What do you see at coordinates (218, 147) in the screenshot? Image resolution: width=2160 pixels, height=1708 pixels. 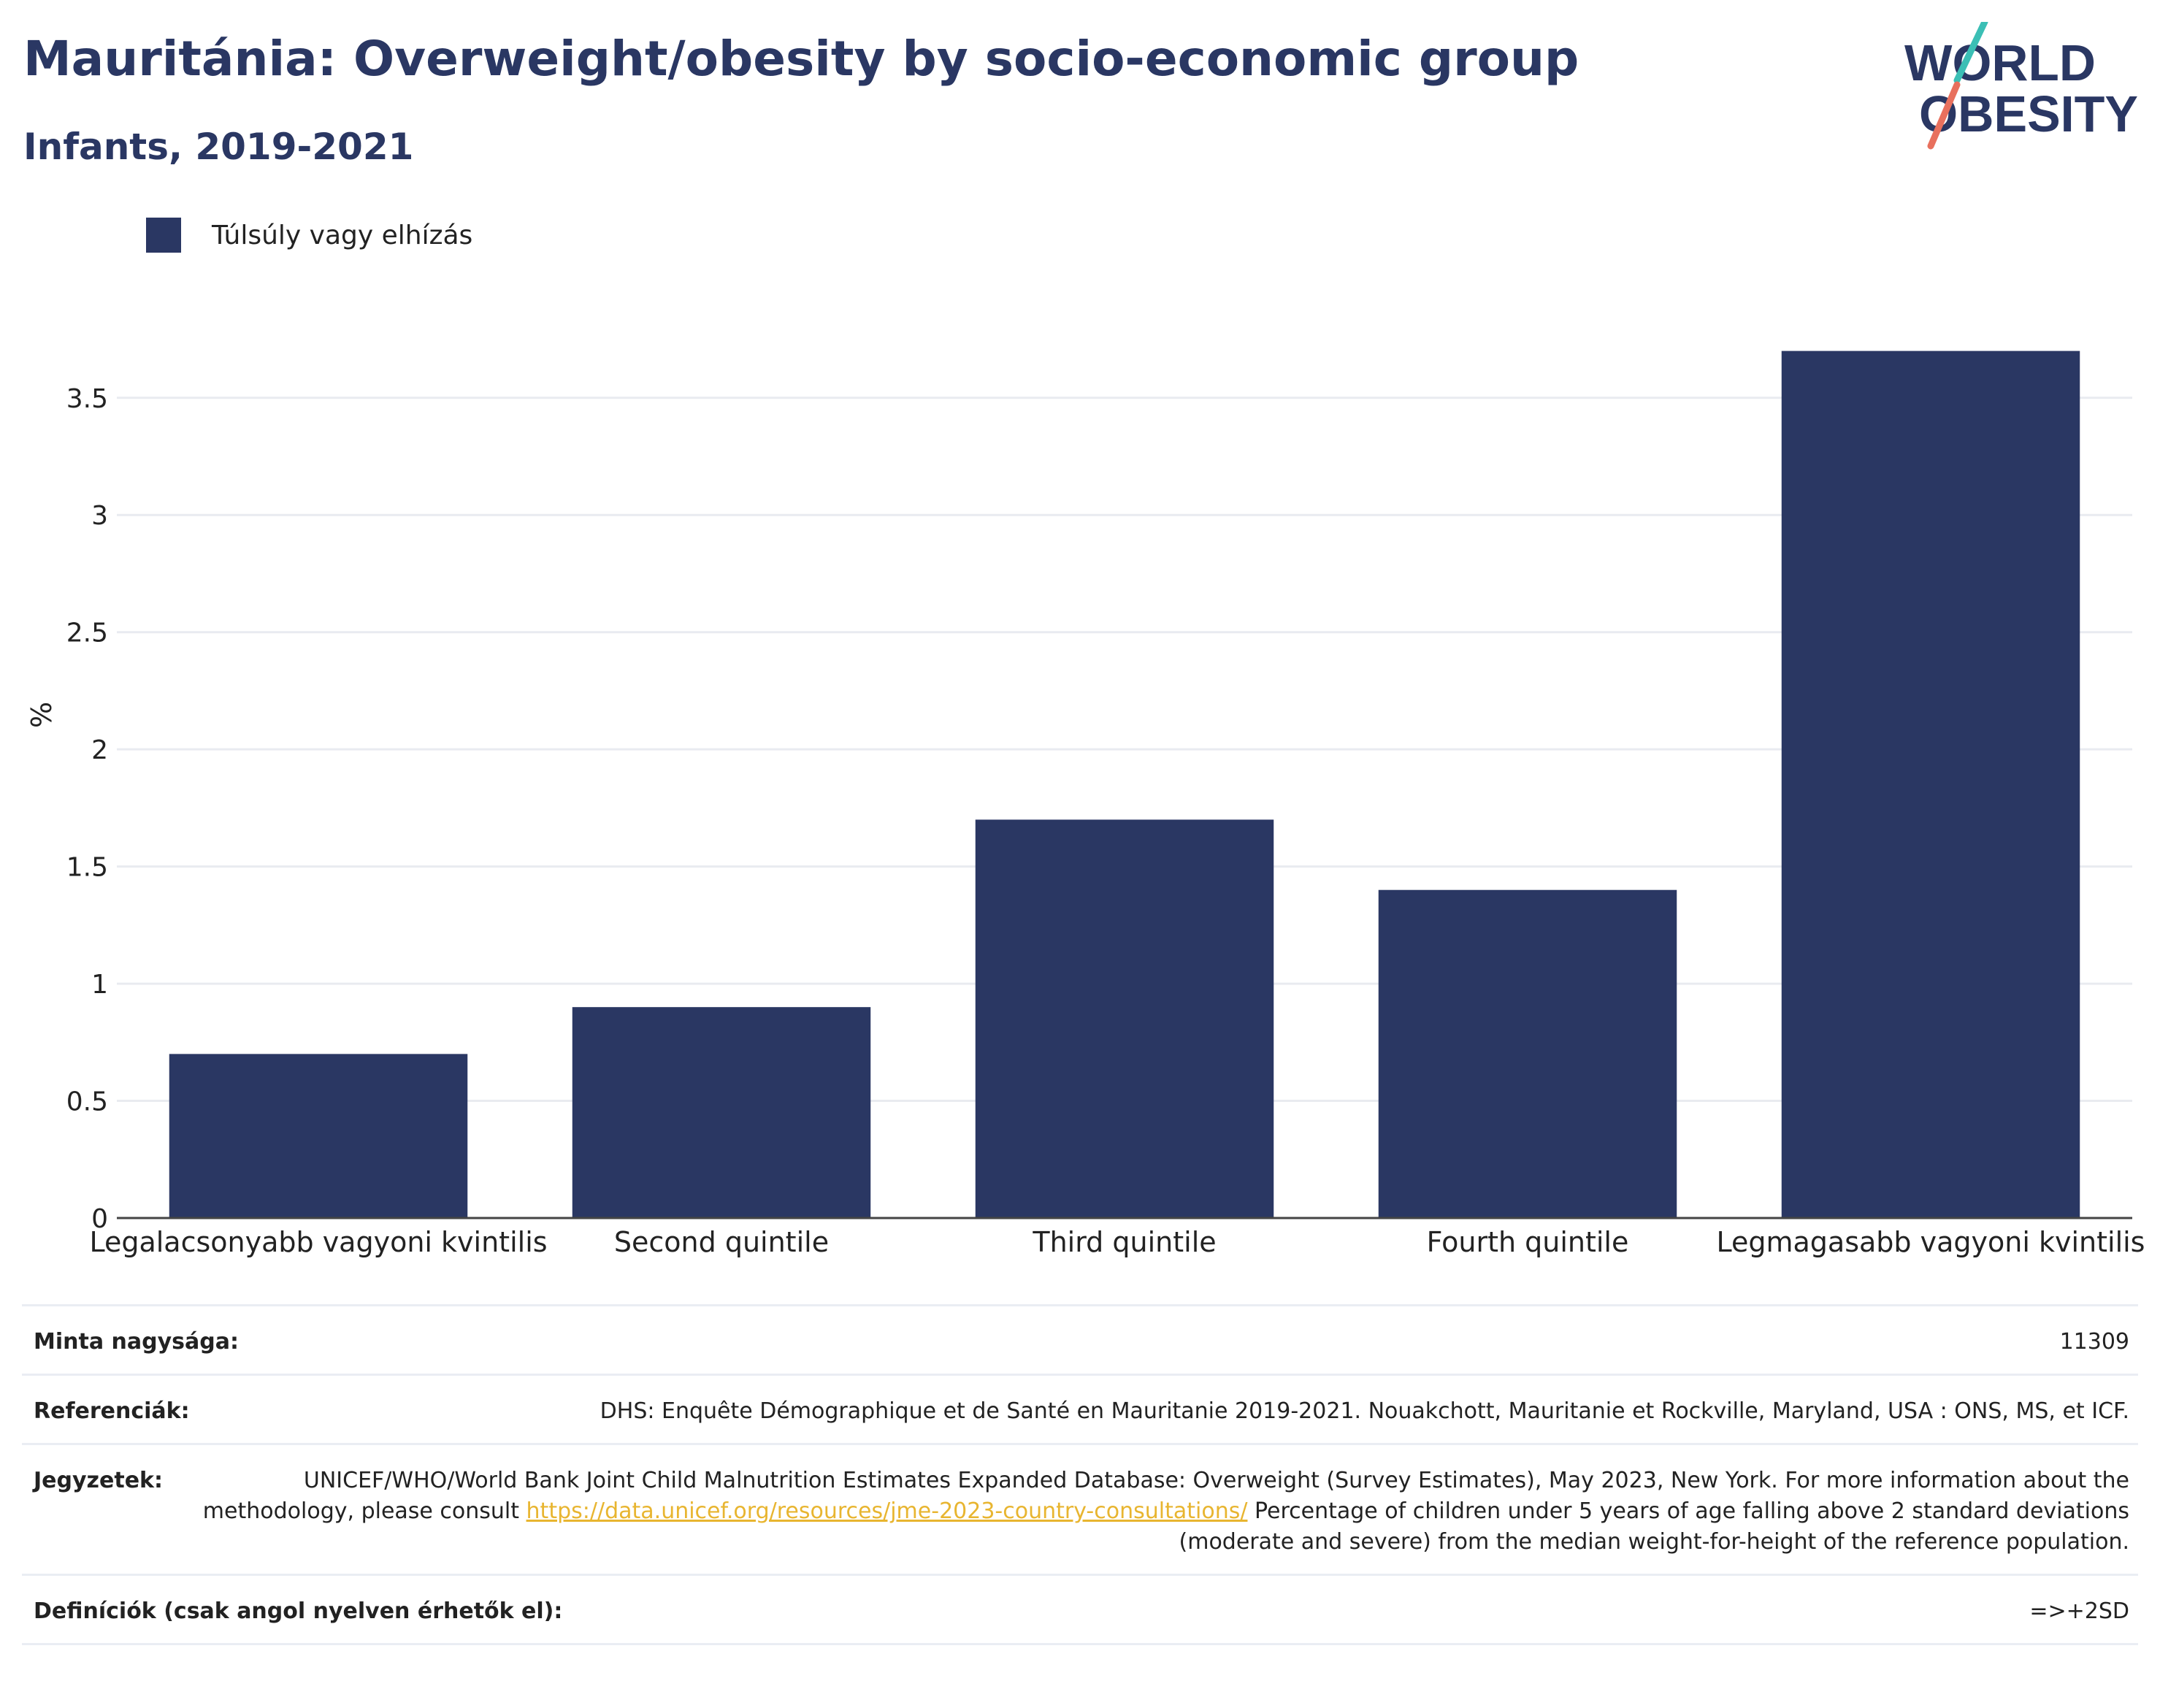 I see `chart-subtitle: Infants, 2019-2021` at bounding box center [218, 147].